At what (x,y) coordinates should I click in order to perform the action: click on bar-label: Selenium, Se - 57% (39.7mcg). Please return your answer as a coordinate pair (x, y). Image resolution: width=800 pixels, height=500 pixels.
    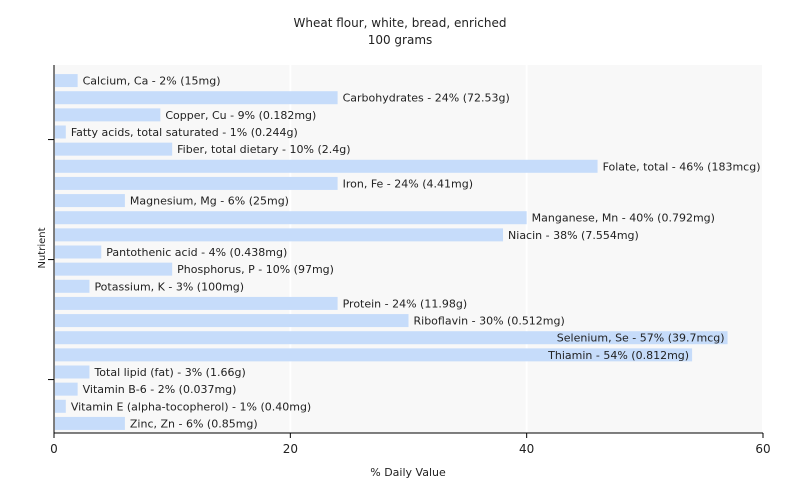
    Looking at the image, I should click on (641, 338).